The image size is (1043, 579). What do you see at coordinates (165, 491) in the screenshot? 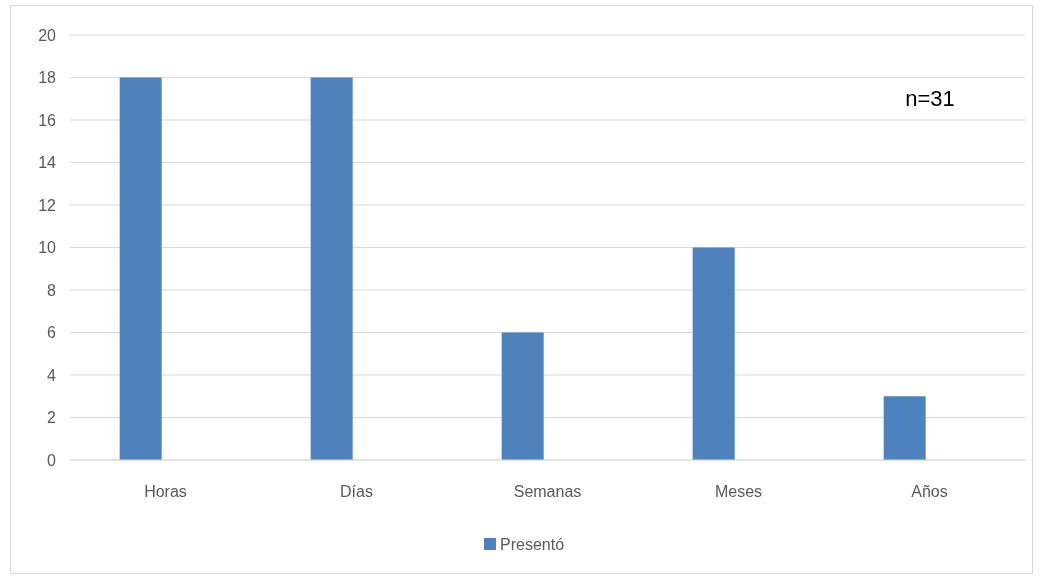
I see `x-tick-label: Horas` at bounding box center [165, 491].